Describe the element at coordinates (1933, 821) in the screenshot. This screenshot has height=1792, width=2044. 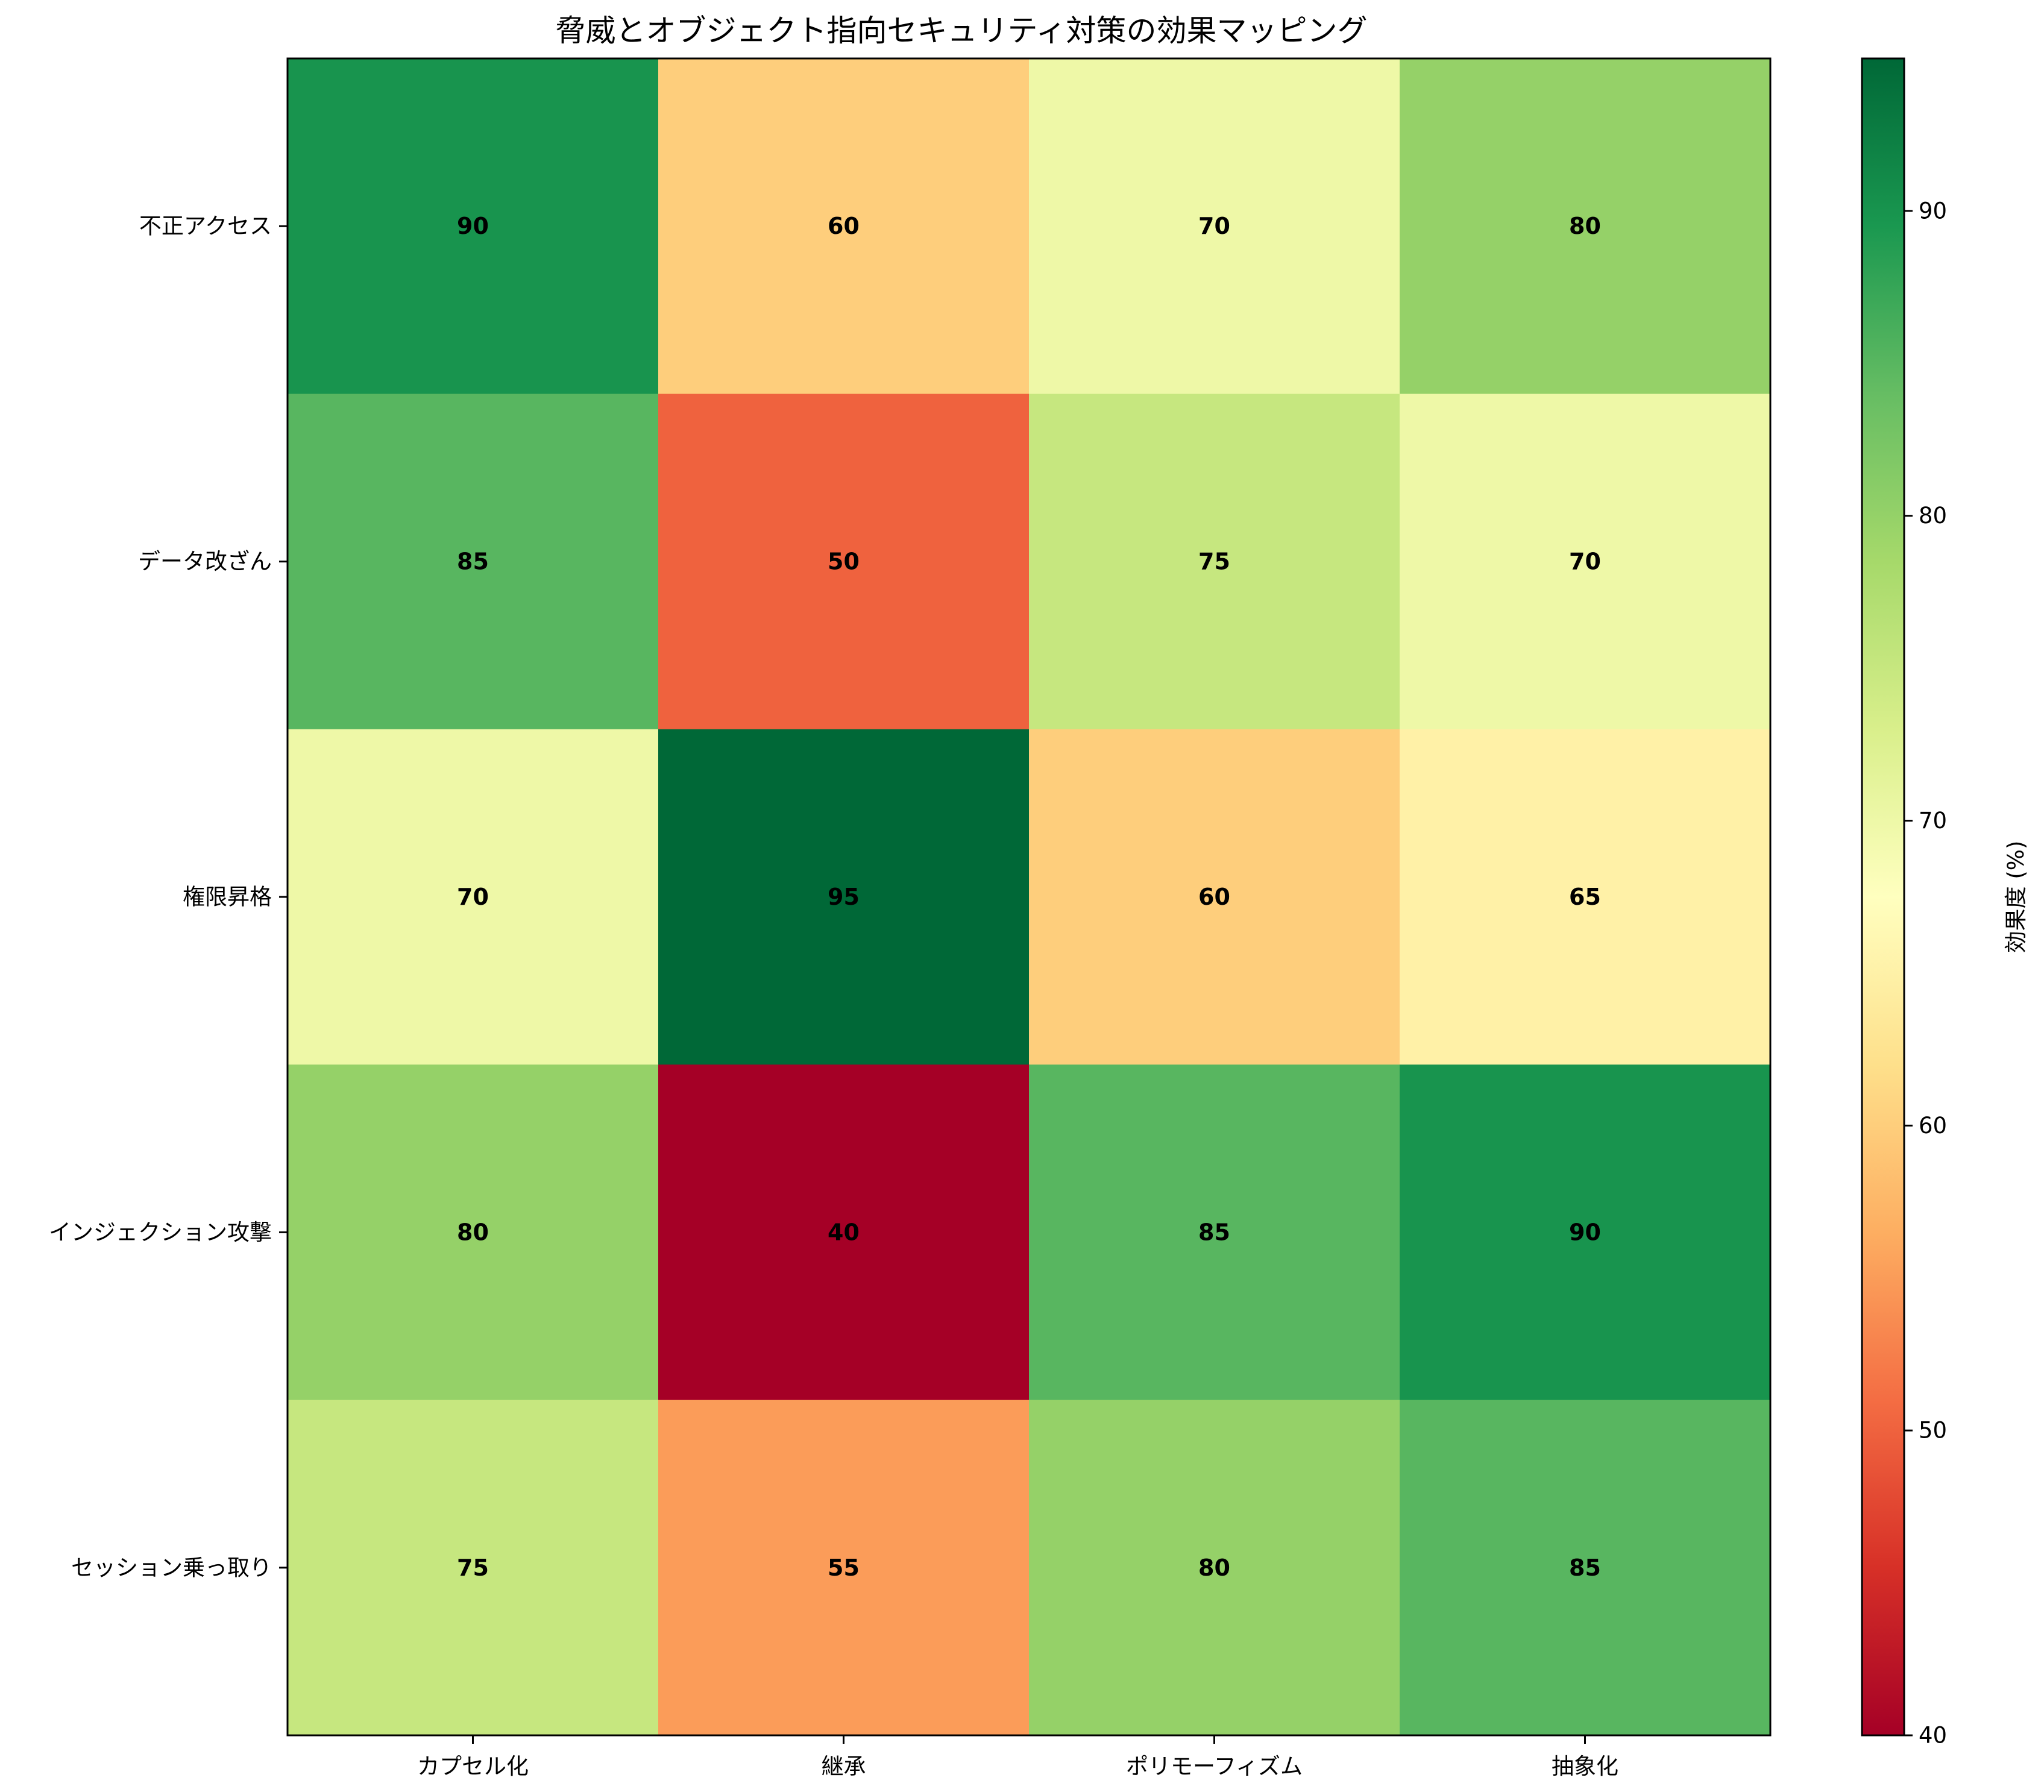
I see `colorbar-tick-label: 70` at that location.